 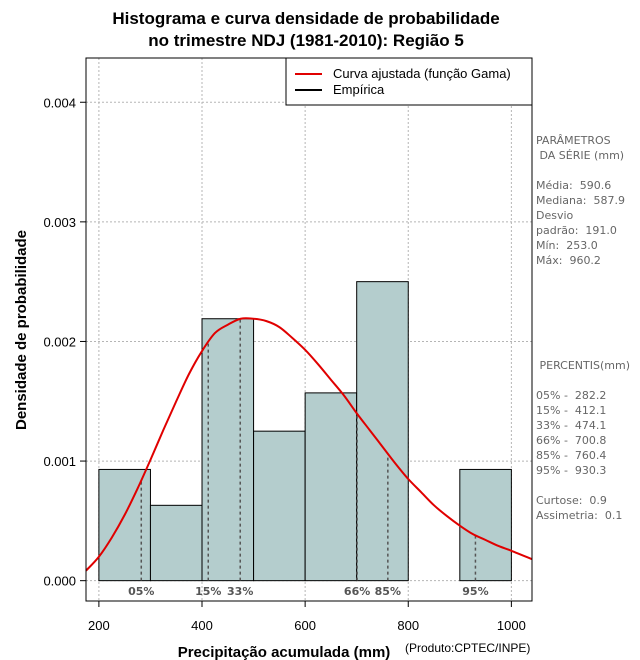 What do you see at coordinates (388, 591) in the screenshot?
I see `percentile-label: 85%` at bounding box center [388, 591].